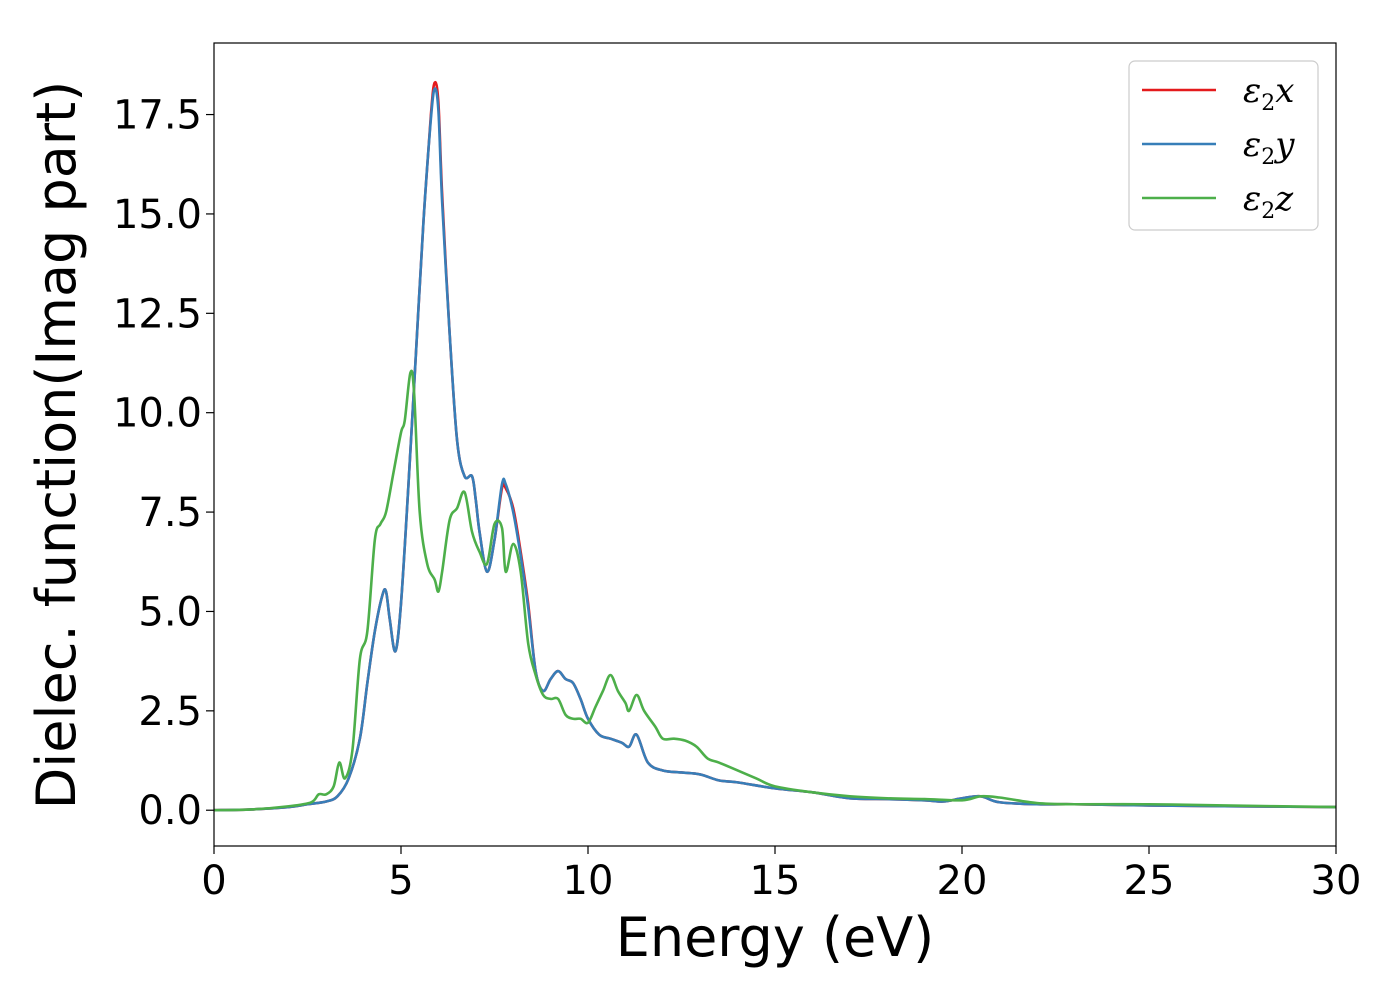 The width and height of the screenshot is (1400, 1000). Describe the element at coordinates (56, 445) in the screenshot. I see `y-axis-label: Dielec. function(Imag part)` at that location.